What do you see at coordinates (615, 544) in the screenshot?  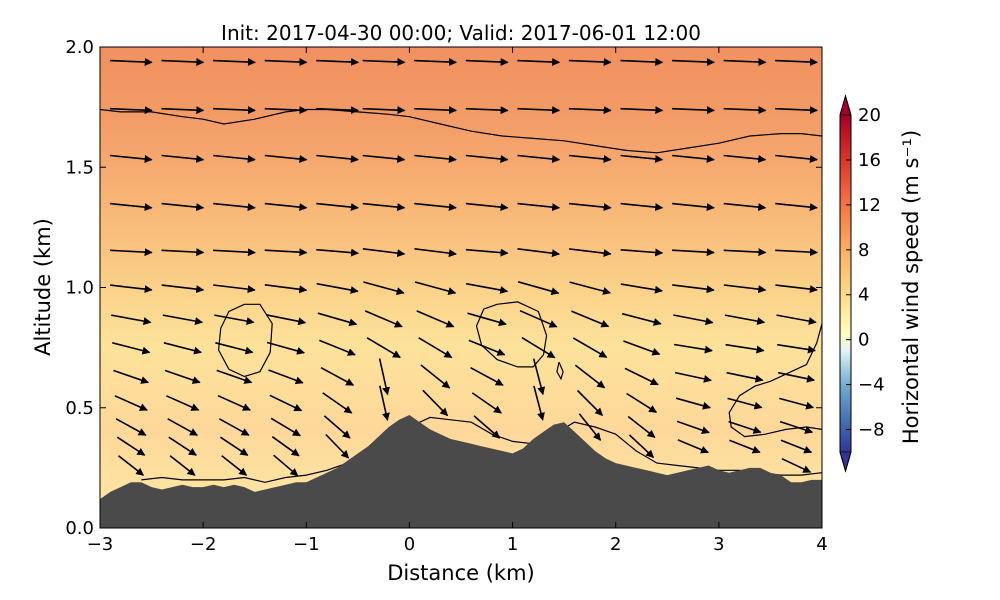 I see `x-tick-label: 2` at bounding box center [615, 544].